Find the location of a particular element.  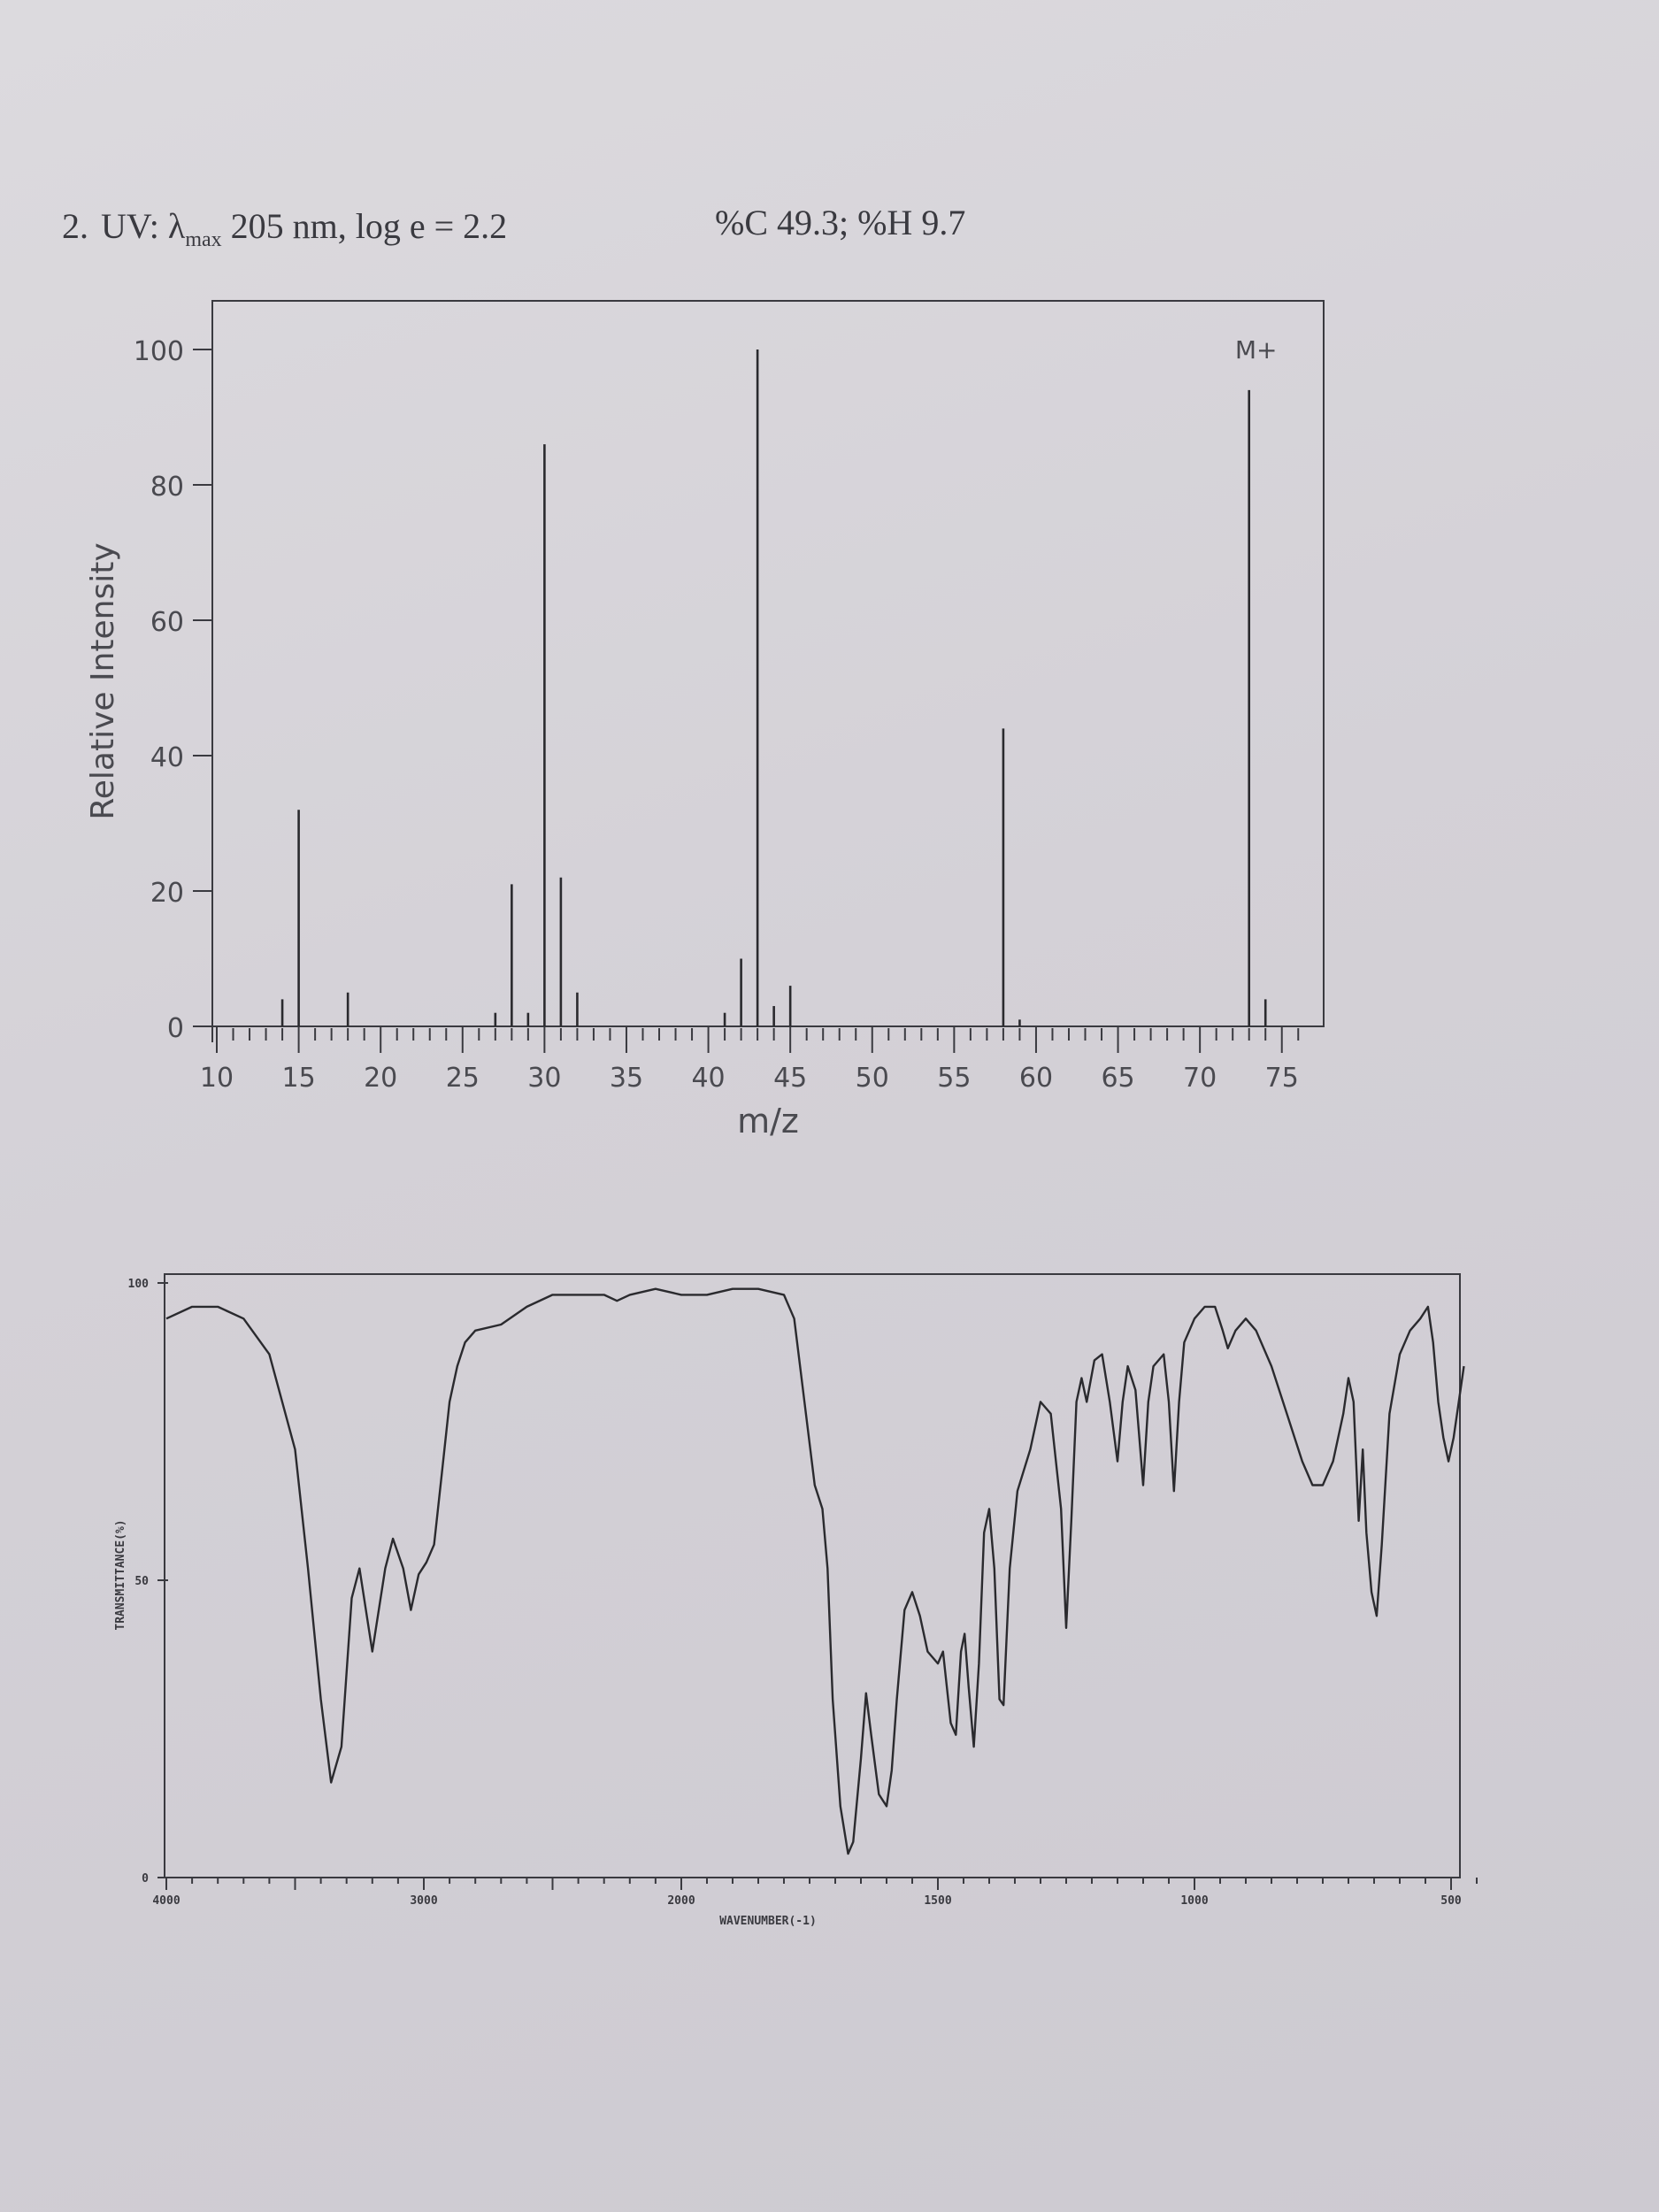

molecular-ion-label: M+ is located at coordinates (1256, 350).